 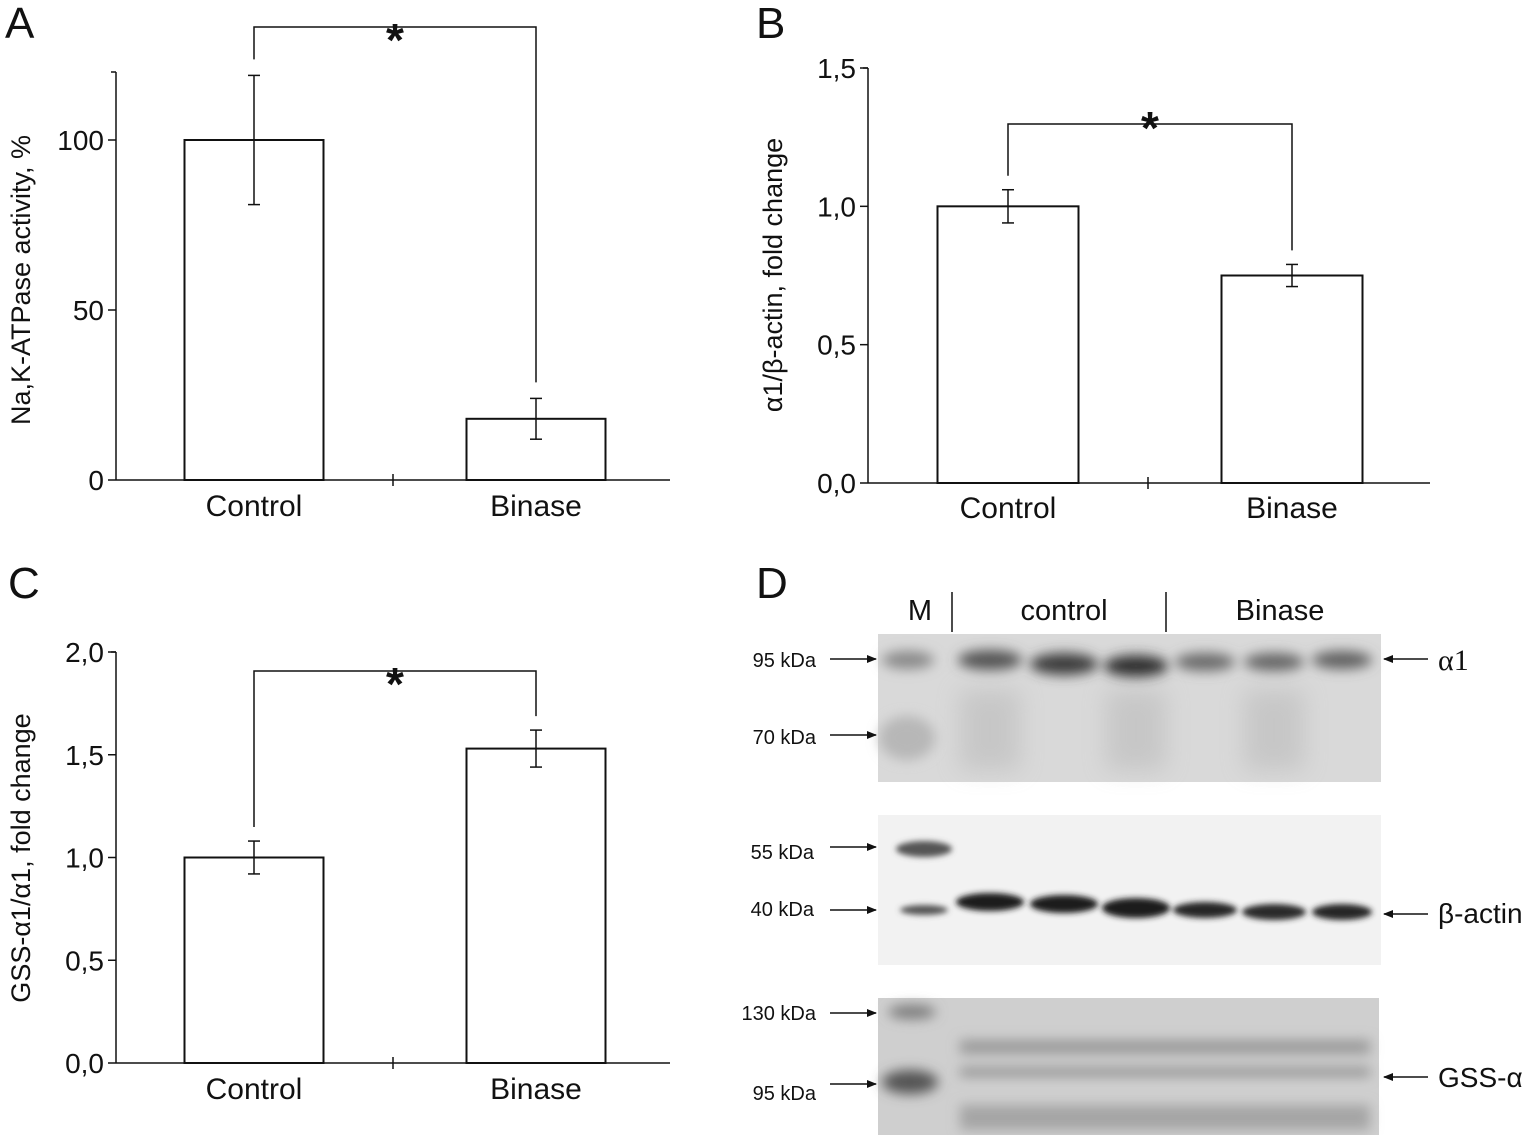 I want to click on y-tick-label: 0, so click(x=96, y=480).